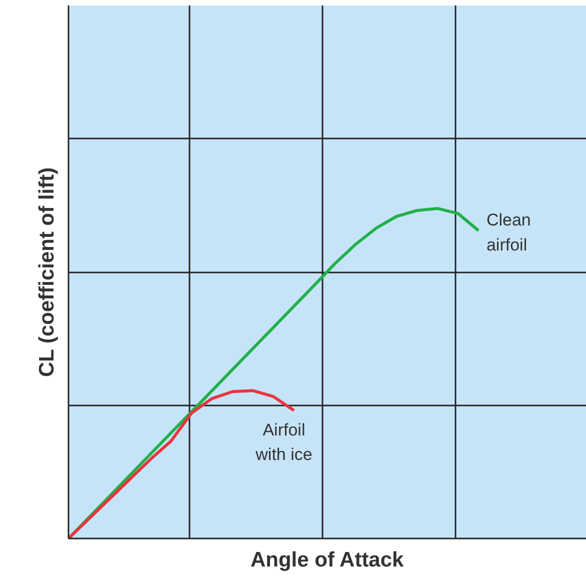 The width and height of the screenshot is (586, 585). Describe the element at coordinates (283, 442) in the screenshot. I see `series-label: Airfoil with ice` at that location.